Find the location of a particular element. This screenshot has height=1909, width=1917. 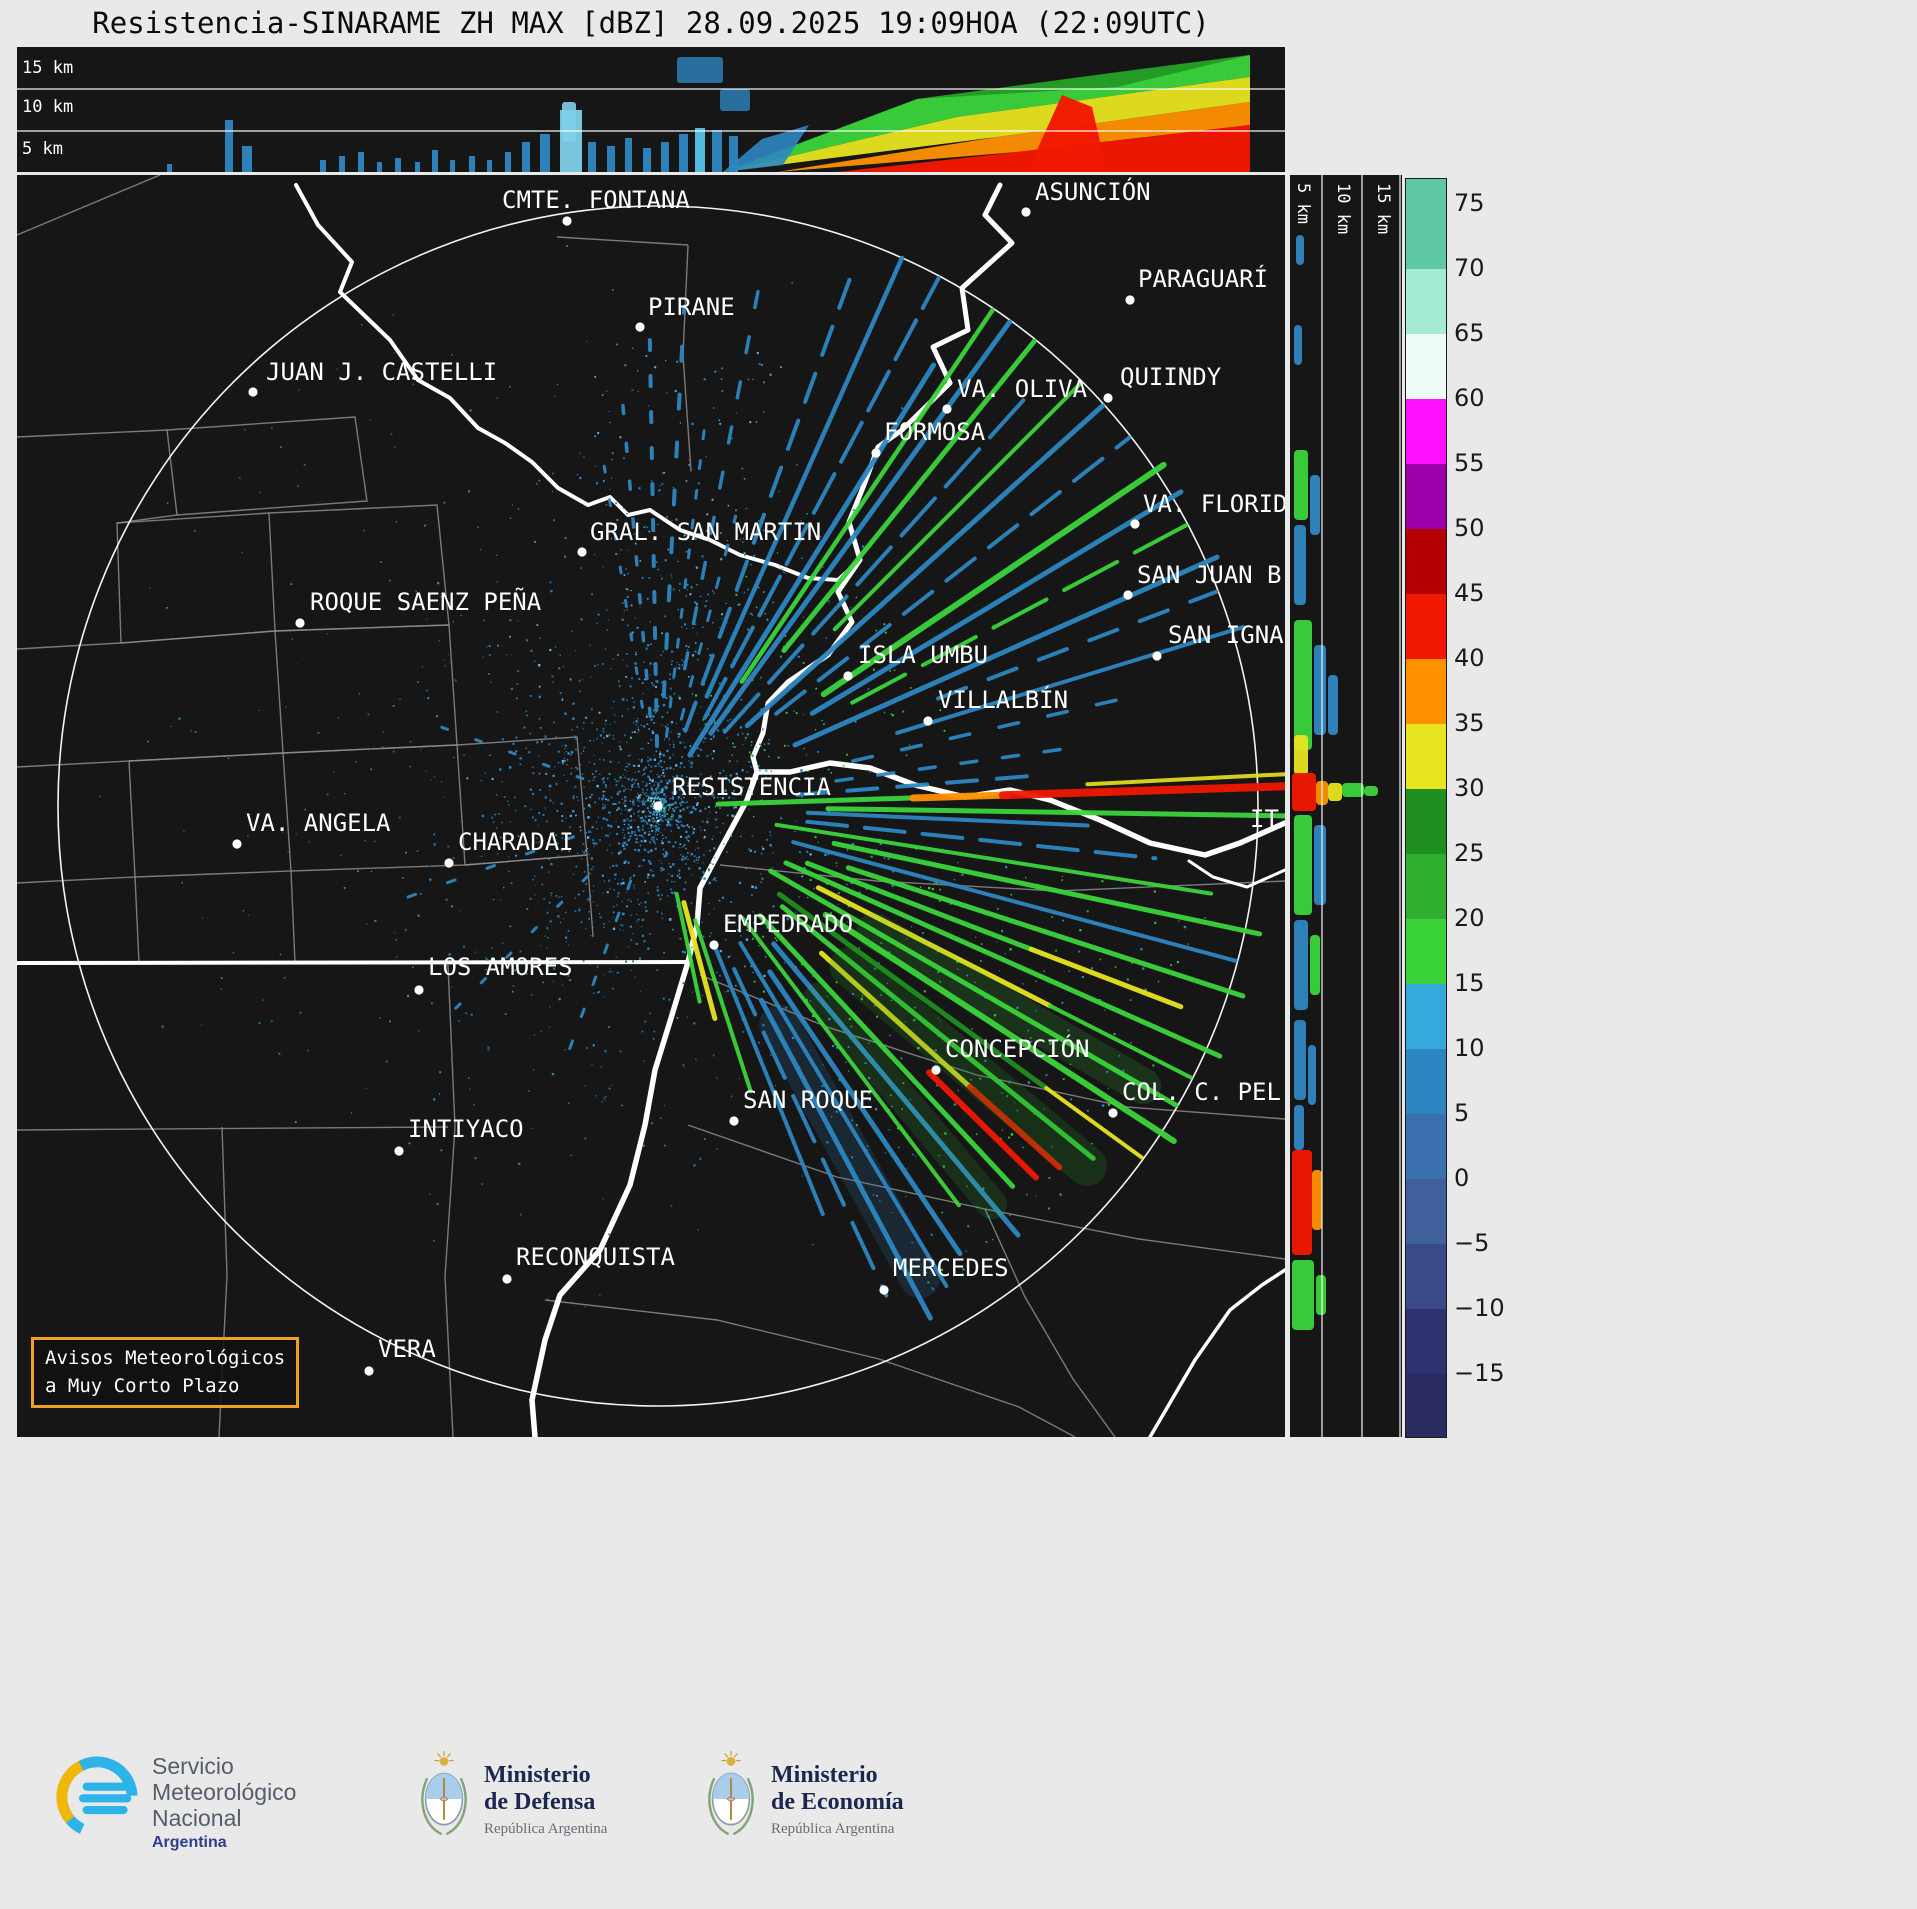

city-label: MERCEDES is located at coordinates (951, 1268).